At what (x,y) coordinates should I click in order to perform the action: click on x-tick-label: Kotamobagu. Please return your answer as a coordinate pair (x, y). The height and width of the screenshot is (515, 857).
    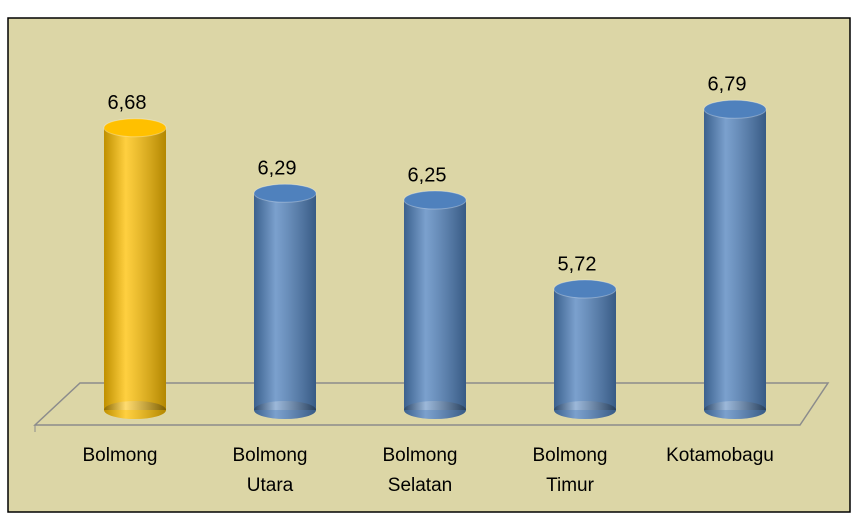
    Looking at the image, I should click on (720, 455).